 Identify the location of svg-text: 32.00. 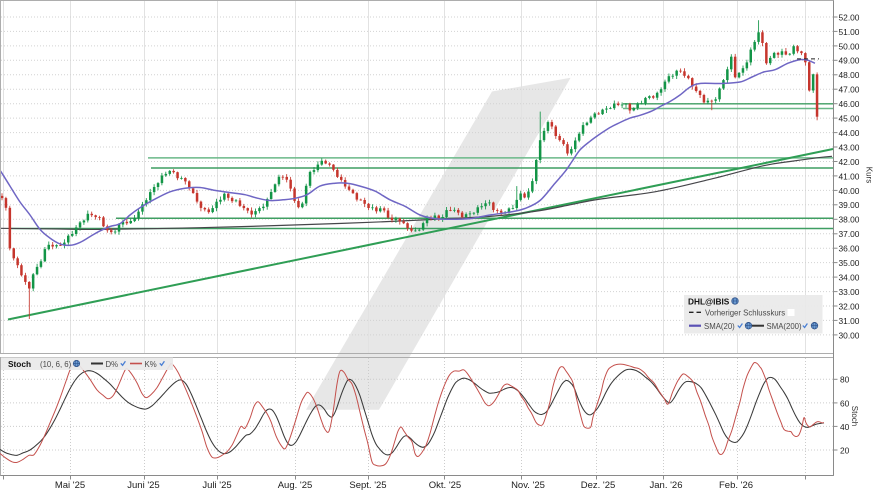
(849, 306).